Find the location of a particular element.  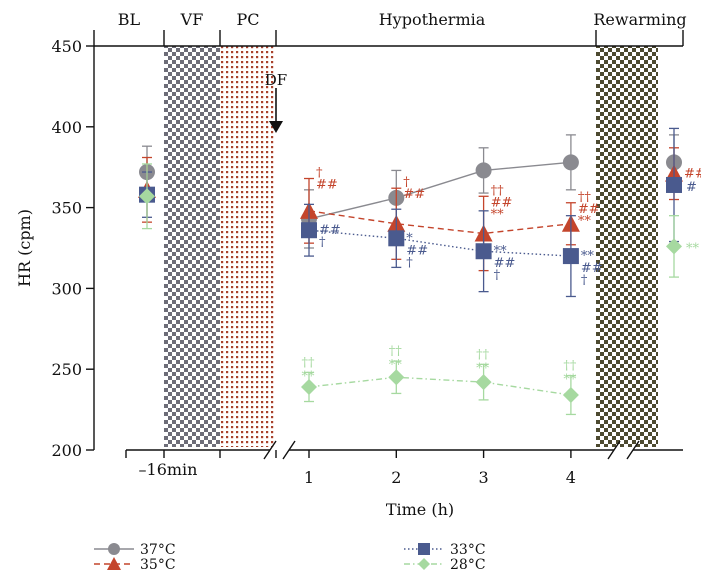

annotation-28c-1-1: ** is located at coordinates (309, 376).